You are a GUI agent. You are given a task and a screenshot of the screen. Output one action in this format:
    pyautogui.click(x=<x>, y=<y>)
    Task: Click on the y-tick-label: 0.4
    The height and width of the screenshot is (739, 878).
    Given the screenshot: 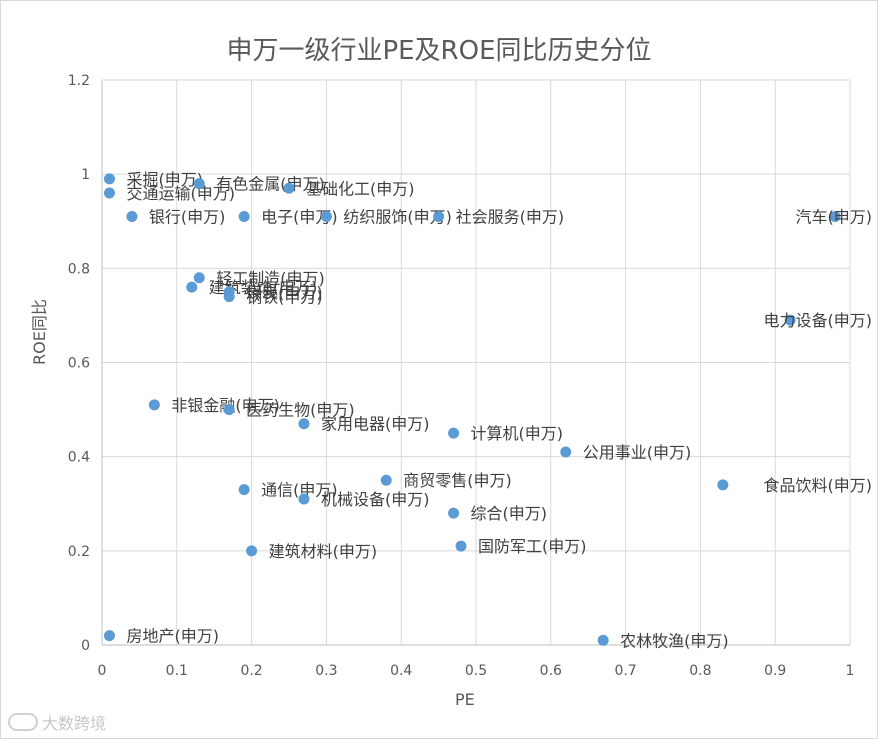 What is the action you would take?
    pyautogui.click(x=79, y=458)
    